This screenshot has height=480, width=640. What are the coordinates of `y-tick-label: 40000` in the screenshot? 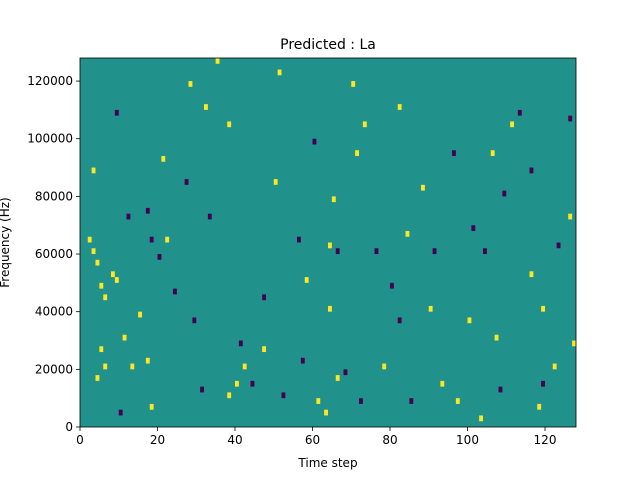 It's located at (54, 312).